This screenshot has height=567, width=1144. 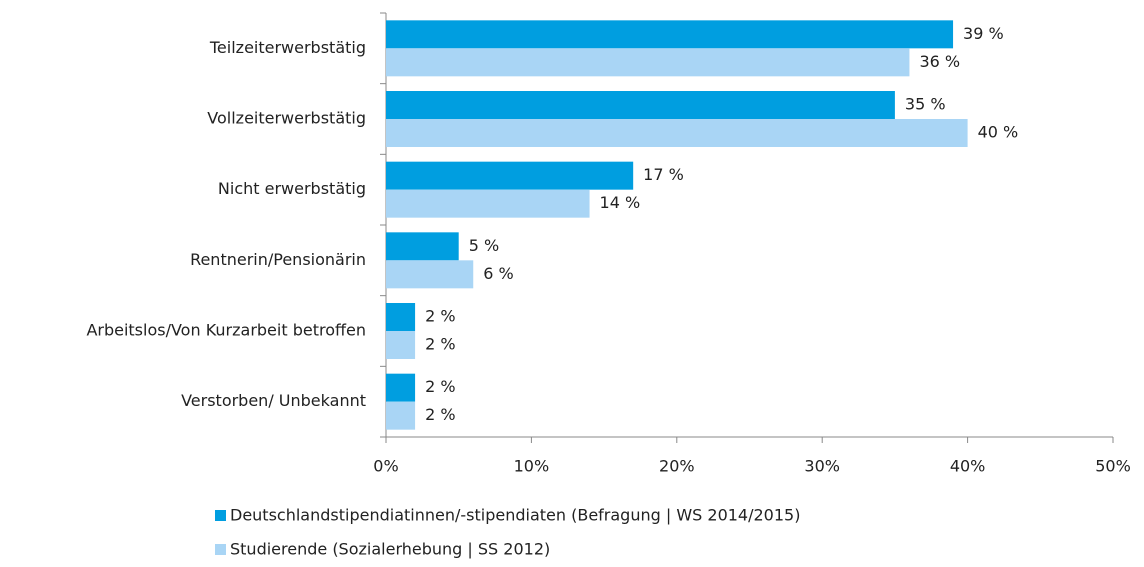 I want to click on legend-label: Studierende (Sozialerhebung | SS 2012), so click(x=390, y=549).